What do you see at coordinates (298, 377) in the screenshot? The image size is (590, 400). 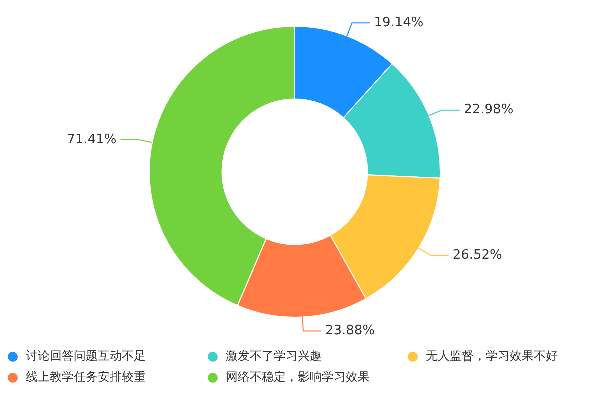 I see `legend-label: 网络不稳定，影响学习效果` at bounding box center [298, 377].